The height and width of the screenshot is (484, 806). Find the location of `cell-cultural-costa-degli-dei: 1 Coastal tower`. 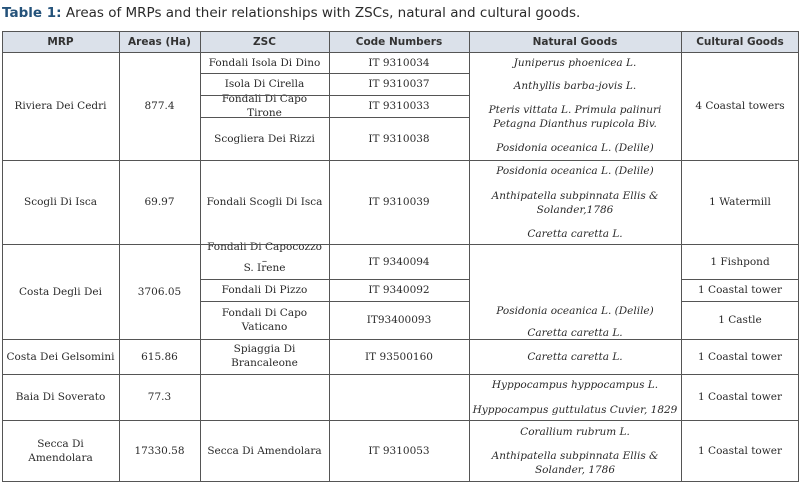

cell-cultural-costa-degli-dei: 1 Coastal tower is located at coordinates (740, 290).